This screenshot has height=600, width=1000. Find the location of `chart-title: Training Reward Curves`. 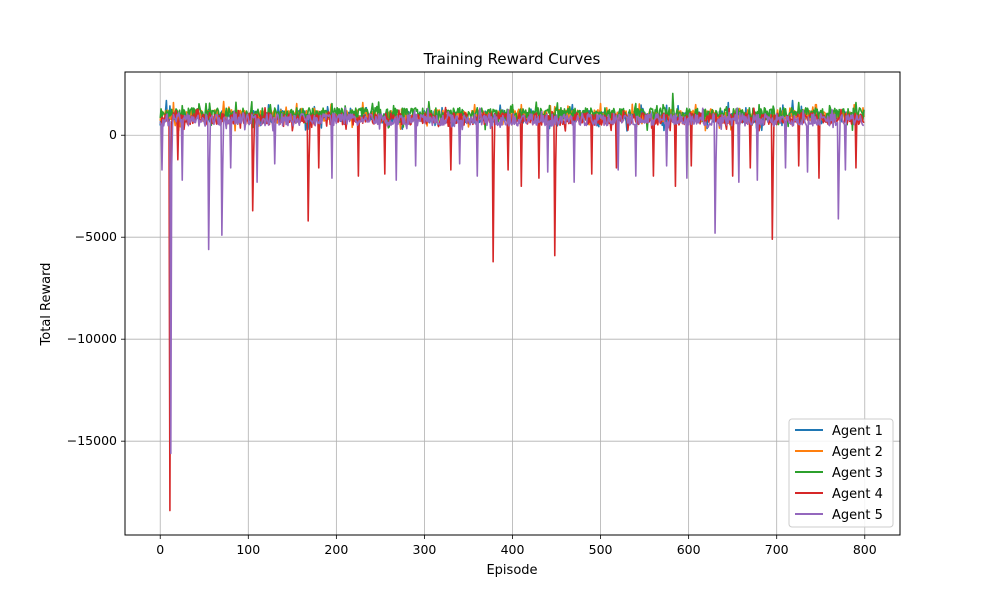

chart-title: Training Reward Curves is located at coordinates (512, 59).